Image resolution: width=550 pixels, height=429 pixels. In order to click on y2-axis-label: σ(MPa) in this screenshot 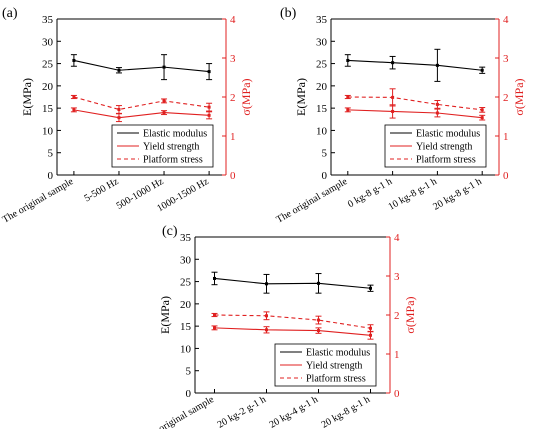, I will do `click(410, 314)`.